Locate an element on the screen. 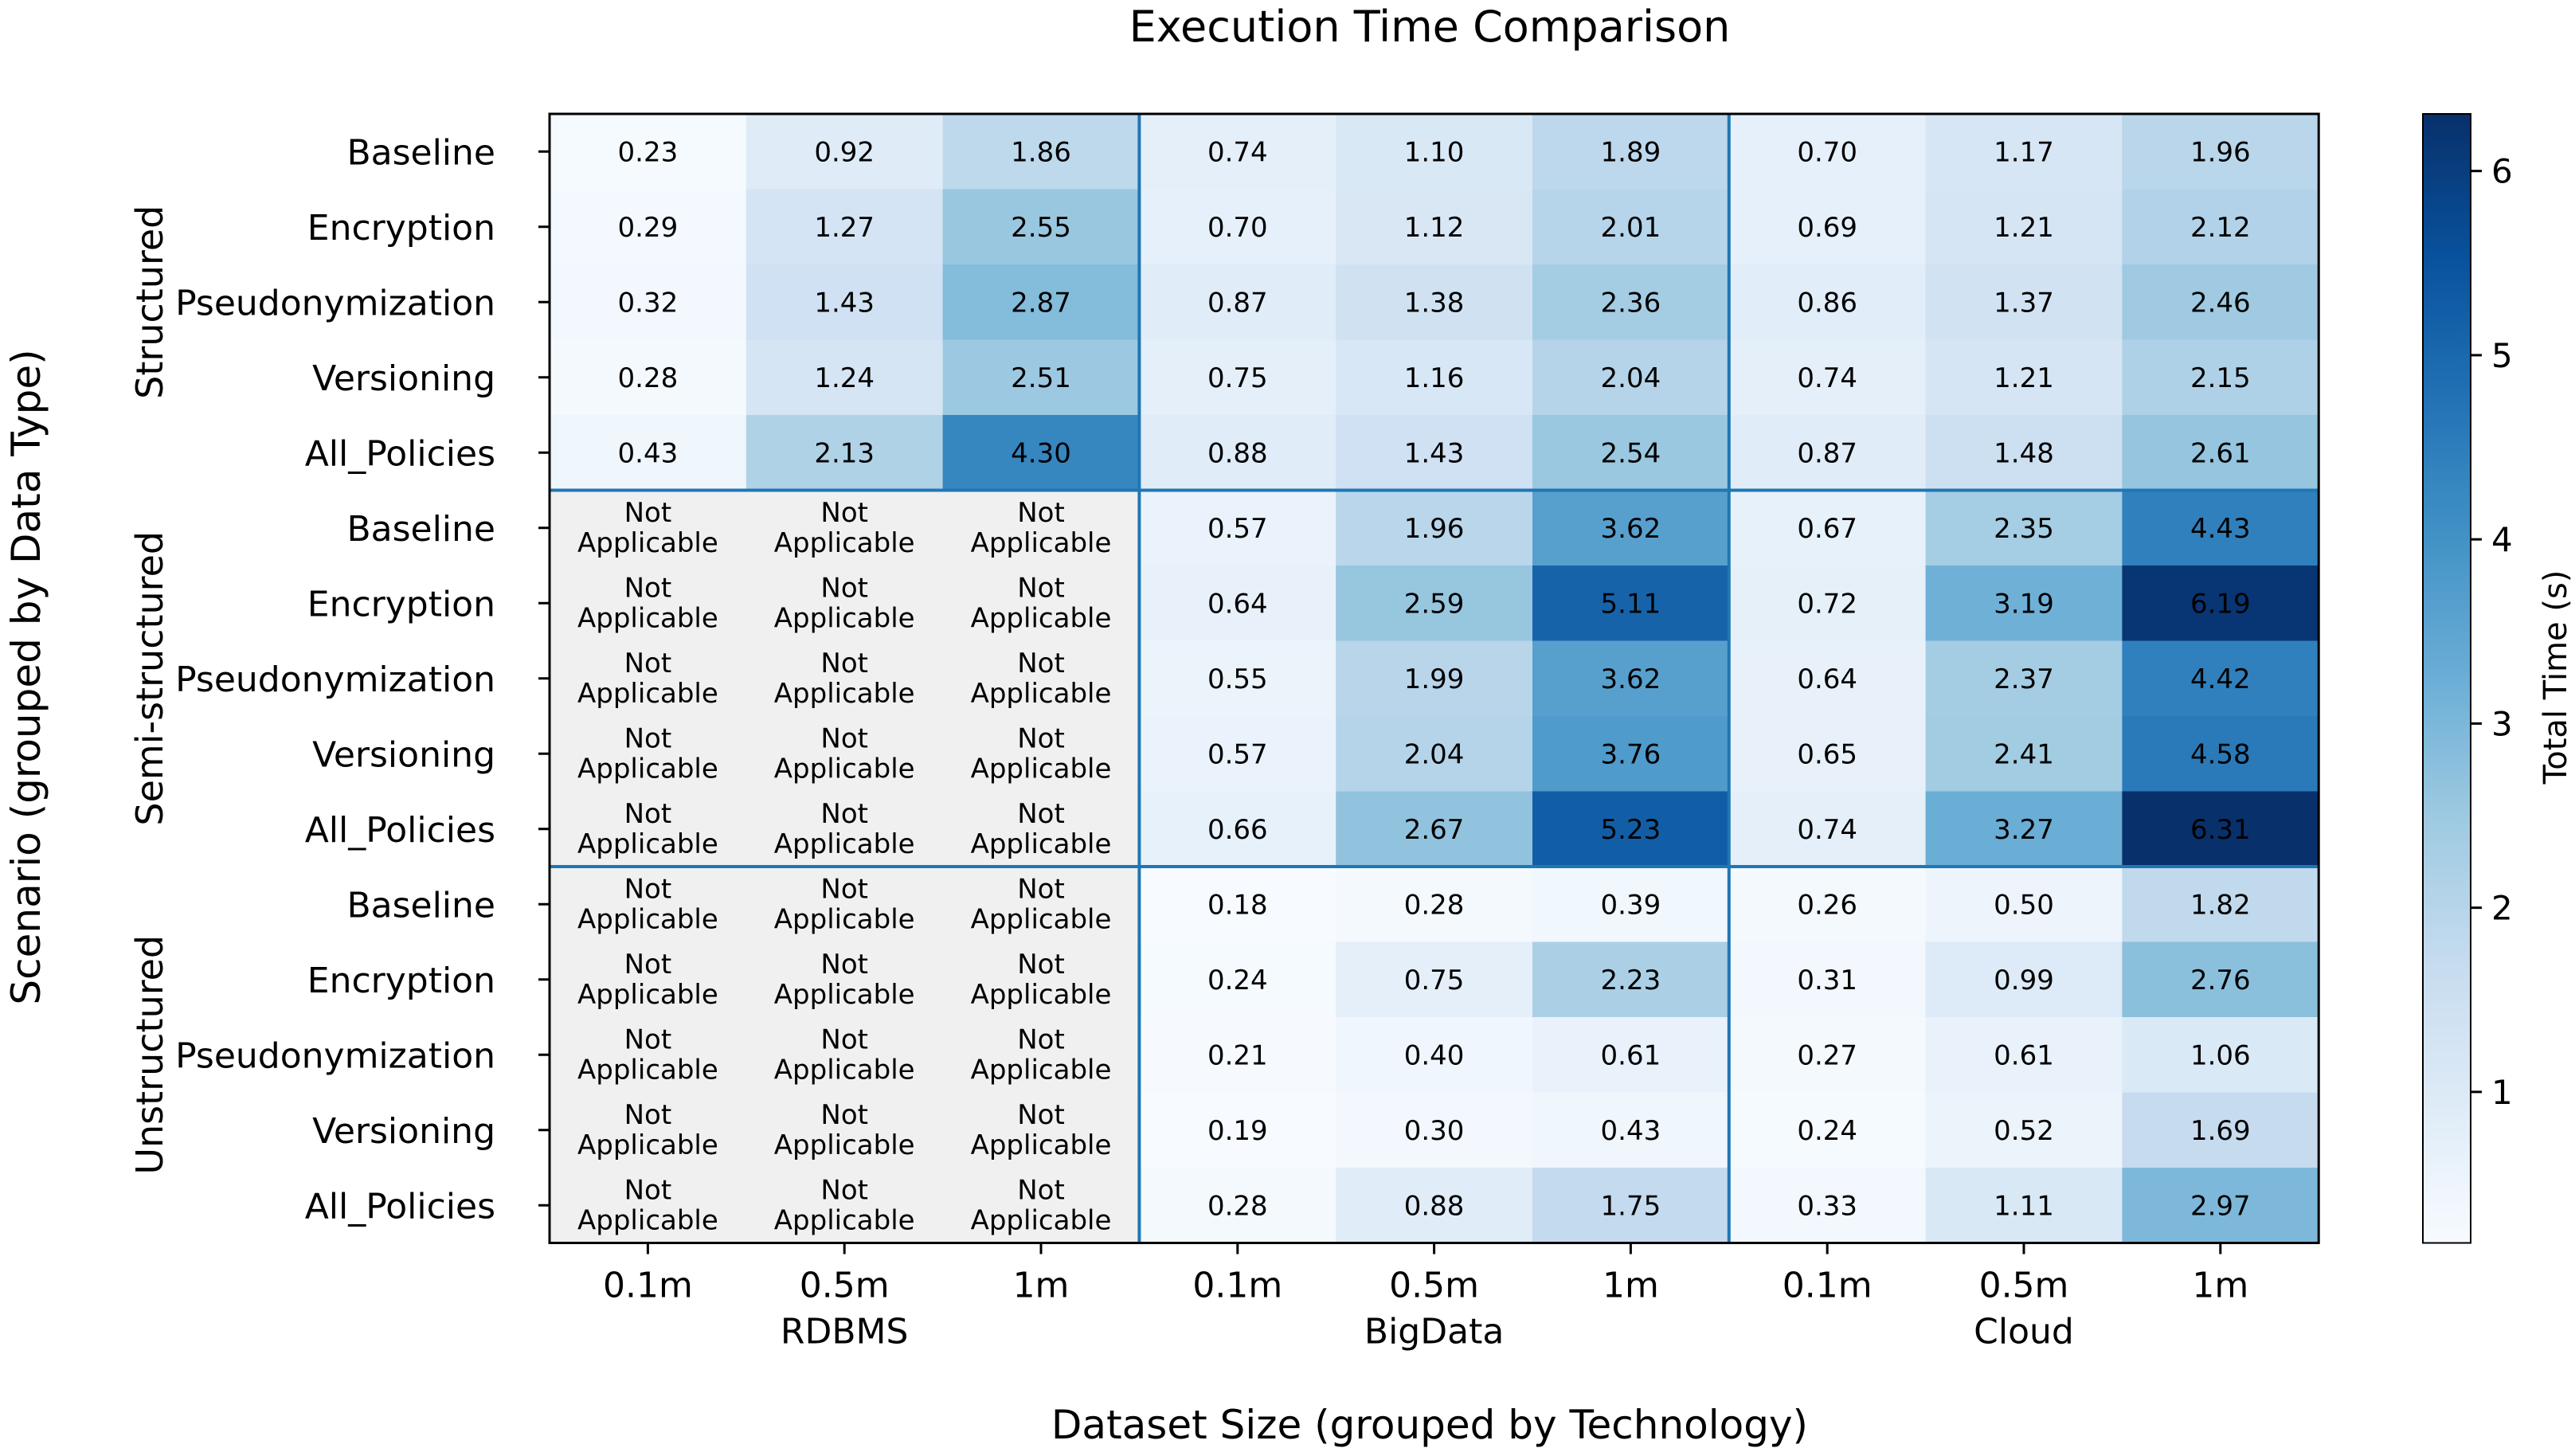 The width and height of the screenshot is (2575, 1456). cell-value-label: 0.74 is located at coordinates (1827, 378).